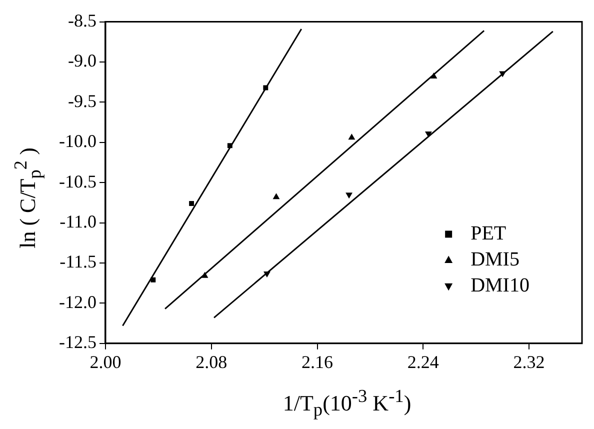  Describe the element at coordinates (77, 181) in the screenshot. I see `y-tick-label: -10.5` at that location.